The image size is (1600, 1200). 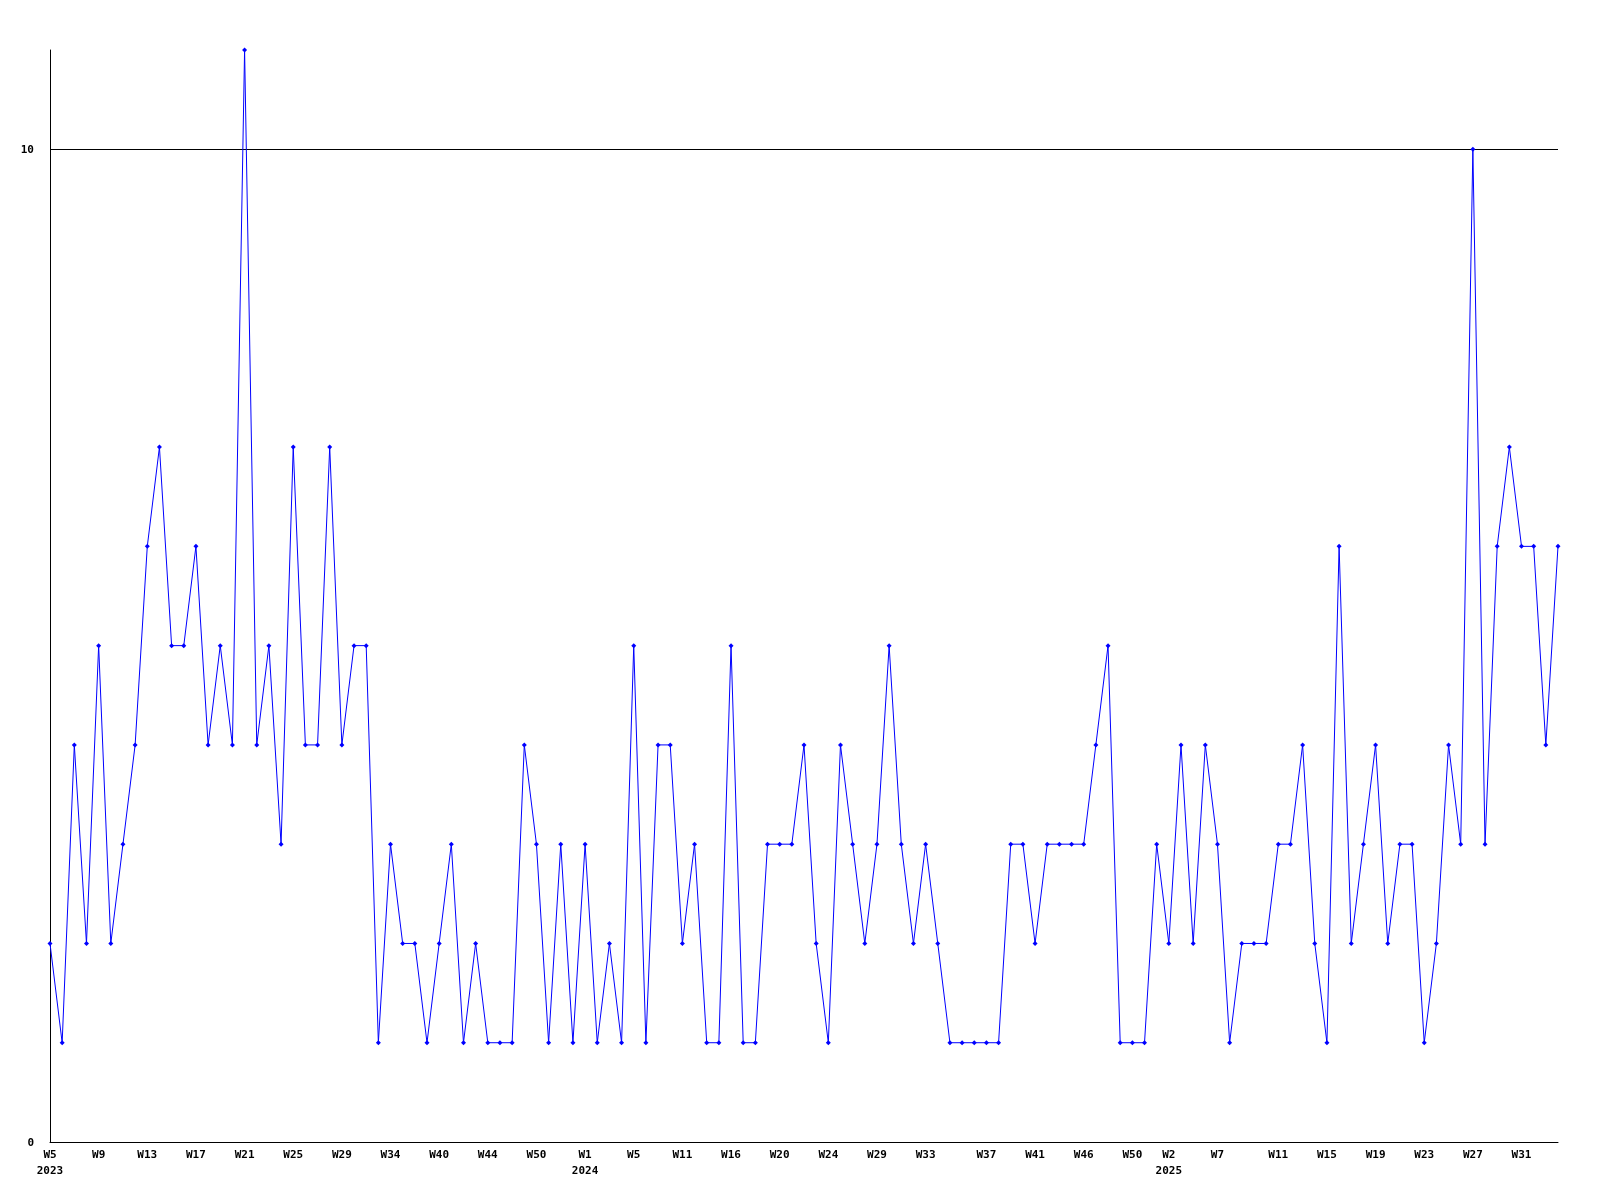 What do you see at coordinates (1084, 1154) in the screenshot?
I see `x-tick-label: W46` at bounding box center [1084, 1154].